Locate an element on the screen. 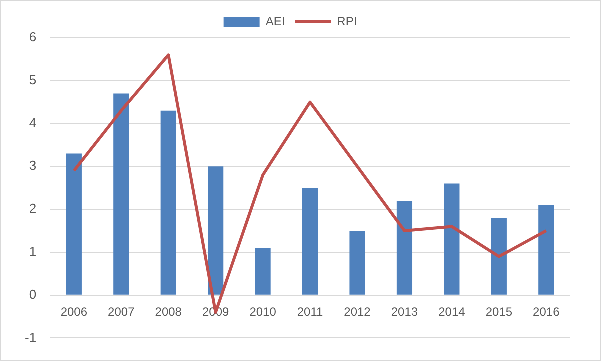 The height and width of the screenshot is (361, 601). y-tick-label: 4 is located at coordinates (33, 122).